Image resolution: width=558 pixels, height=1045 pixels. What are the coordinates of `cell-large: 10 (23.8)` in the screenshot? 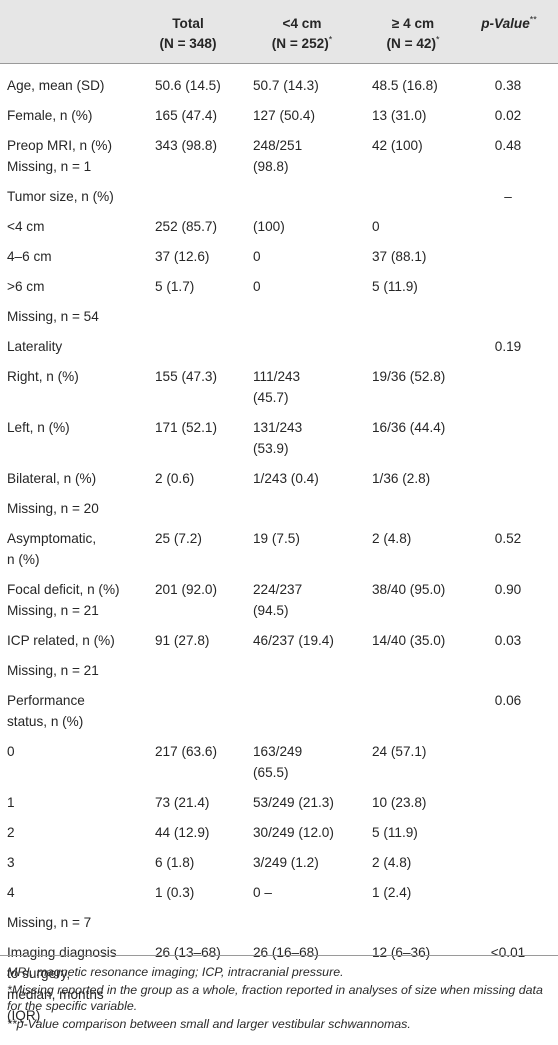 It's located at (399, 802).